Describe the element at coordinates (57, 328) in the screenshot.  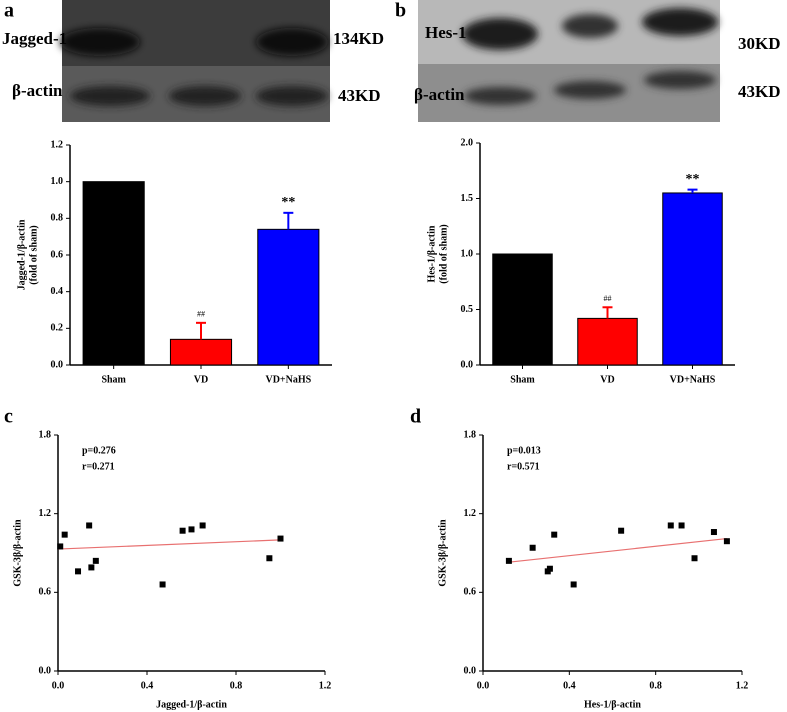
I see `y-tick-label: 0.2` at that location.